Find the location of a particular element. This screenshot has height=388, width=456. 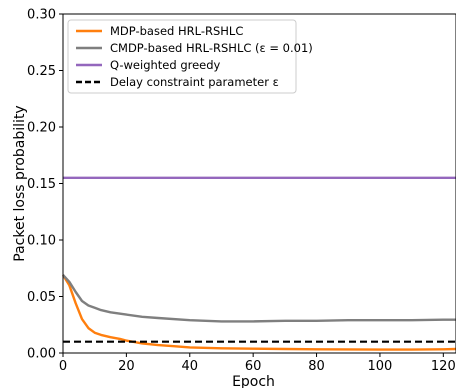

x-tick-label: 0 is located at coordinates (63, 366).